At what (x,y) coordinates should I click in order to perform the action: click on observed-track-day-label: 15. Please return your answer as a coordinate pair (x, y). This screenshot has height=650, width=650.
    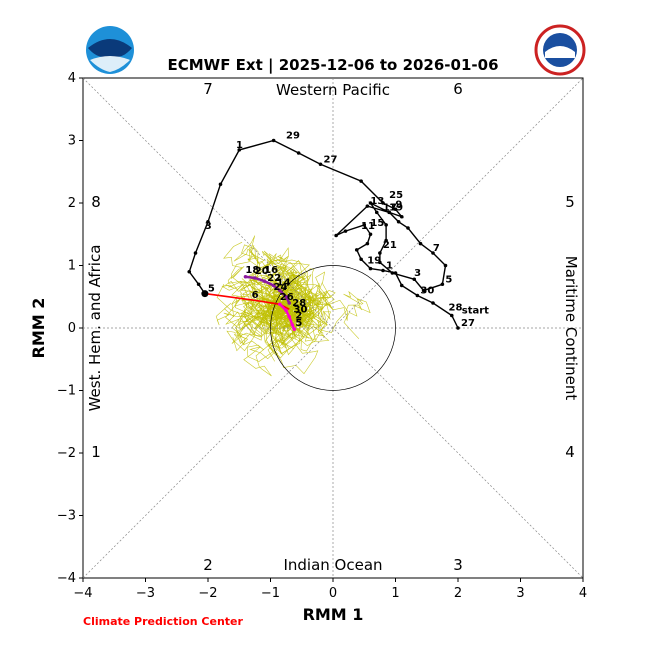
    Looking at the image, I should click on (377, 223).